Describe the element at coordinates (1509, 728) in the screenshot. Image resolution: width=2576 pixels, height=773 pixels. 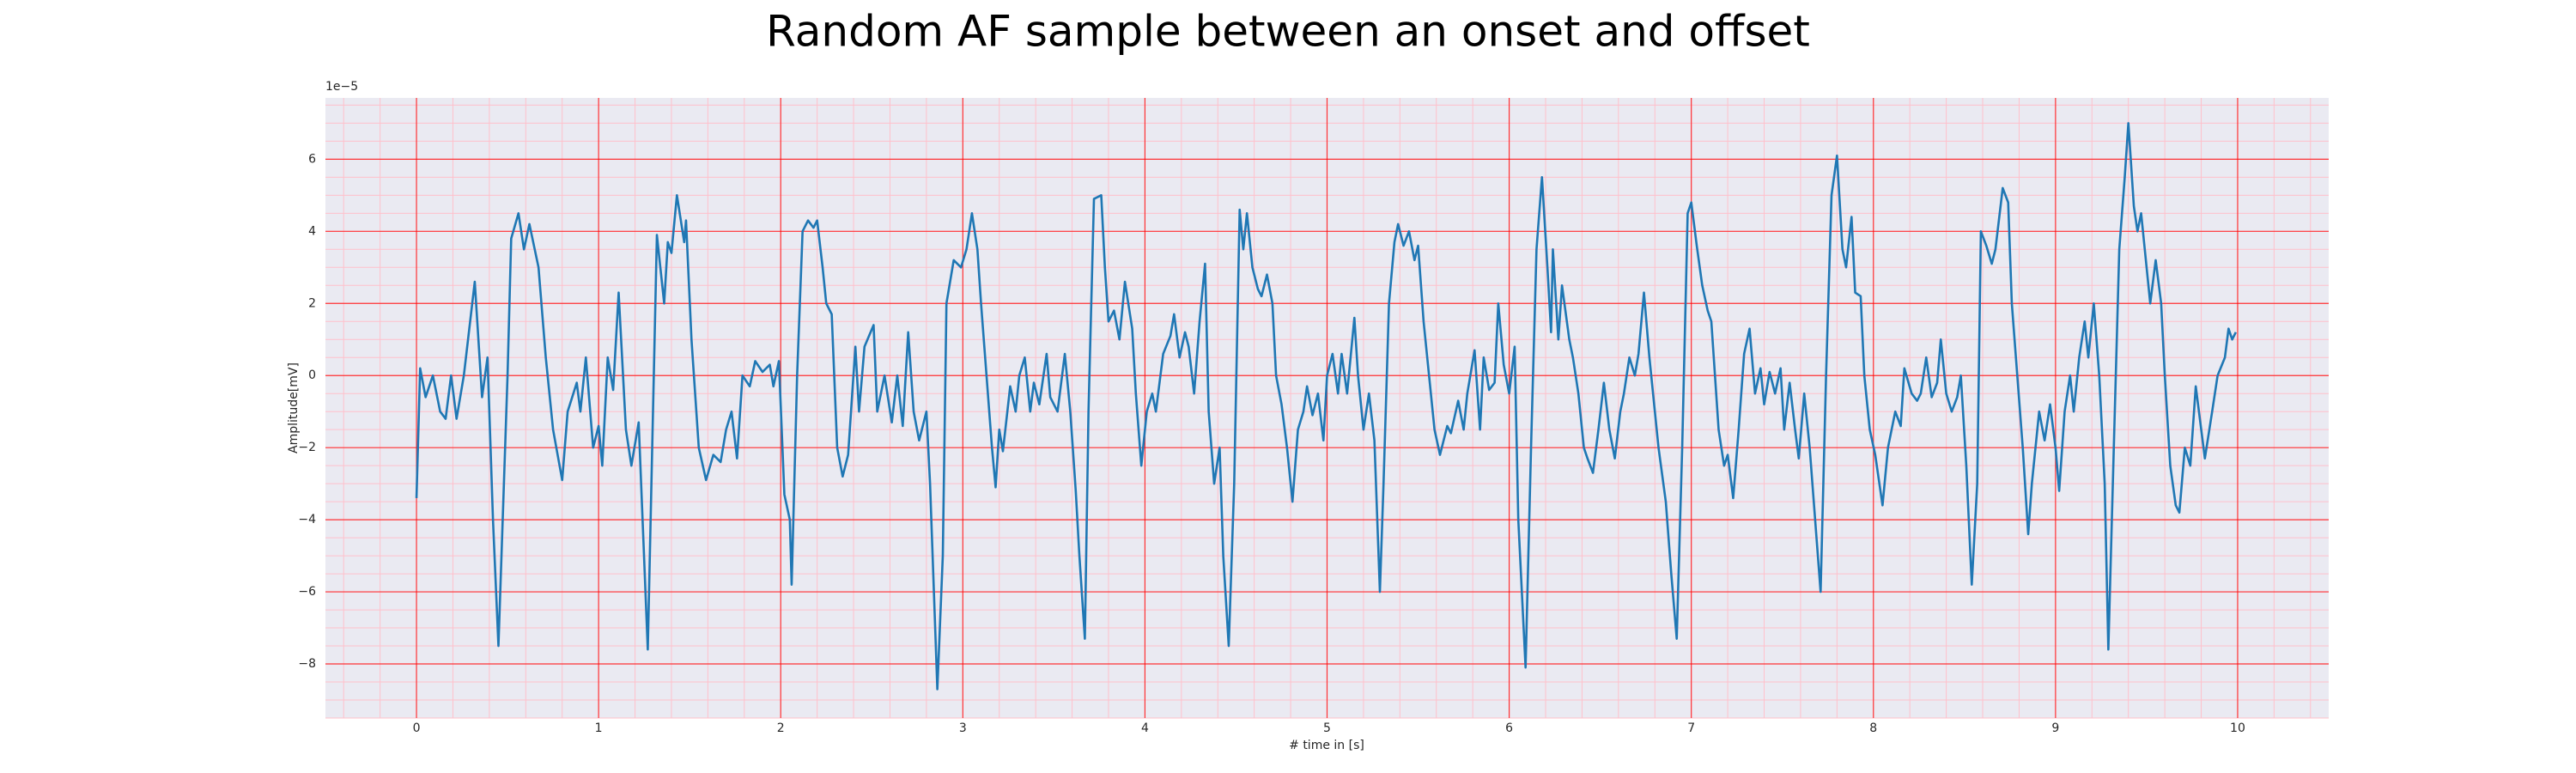
I see `x-tick-label: 6` at that location.